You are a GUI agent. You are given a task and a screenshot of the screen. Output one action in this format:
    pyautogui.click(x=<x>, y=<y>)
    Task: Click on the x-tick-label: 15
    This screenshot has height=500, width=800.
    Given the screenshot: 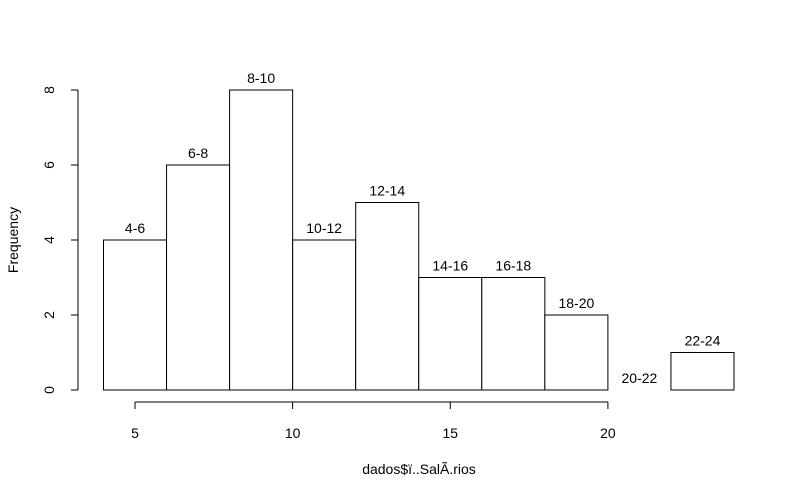 What is the action you would take?
    pyautogui.click(x=450, y=433)
    